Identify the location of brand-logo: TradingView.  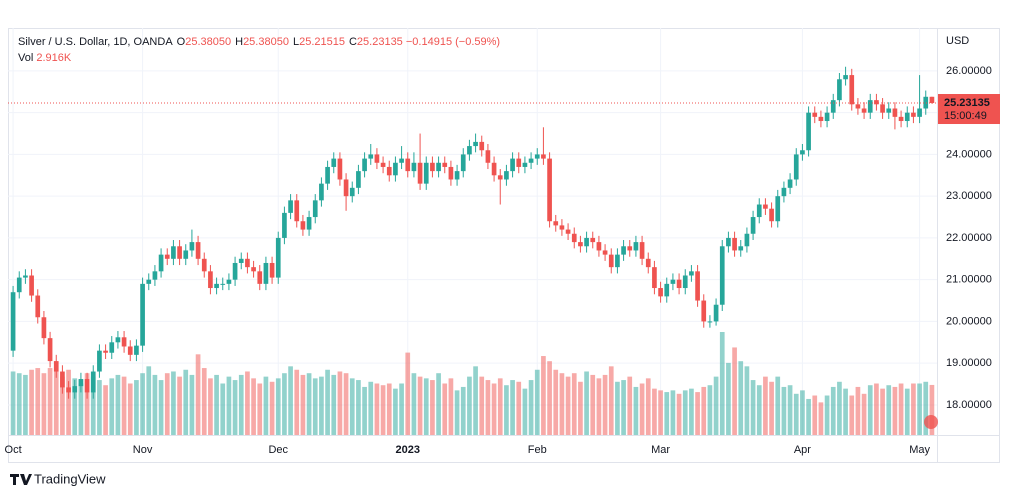
(58, 478).